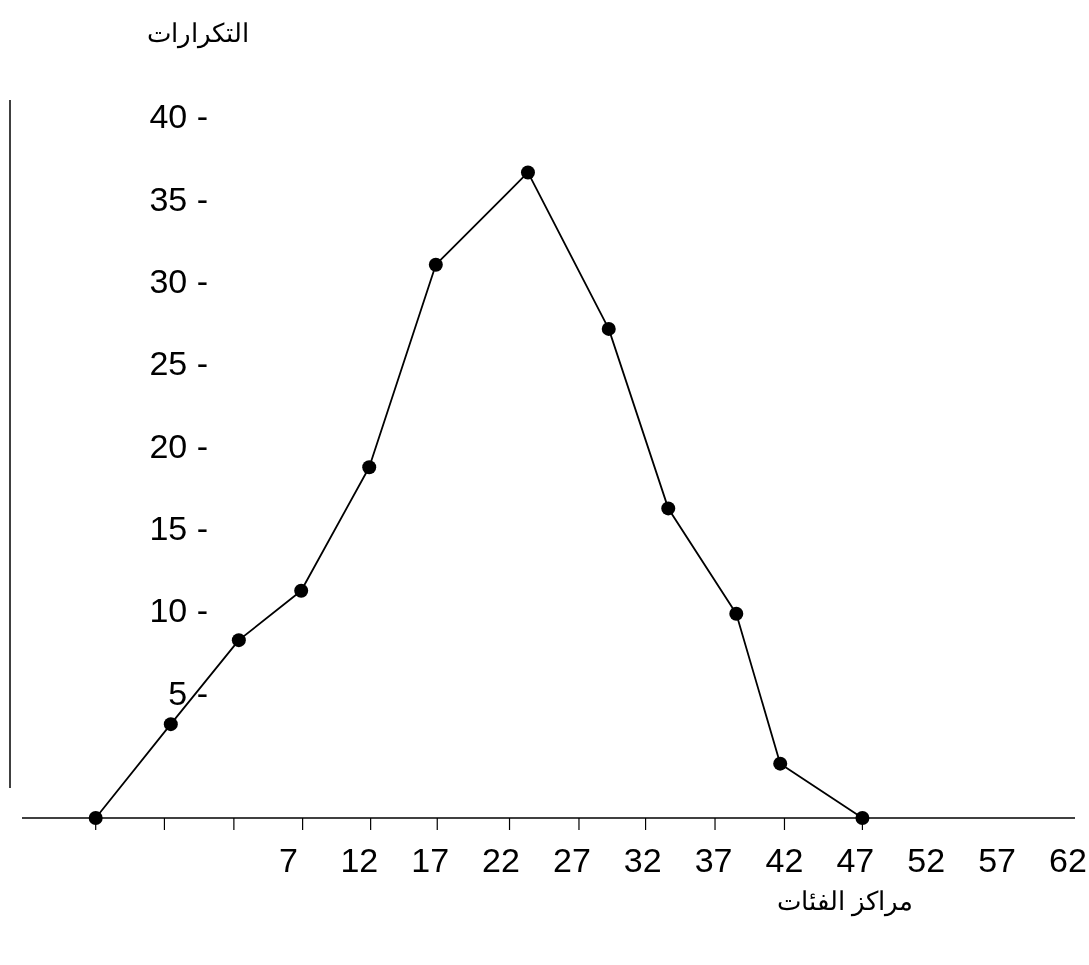 This screenshot has width=1089, height=965. I want to click on x-tick-label: 62, so click(1068, 860).